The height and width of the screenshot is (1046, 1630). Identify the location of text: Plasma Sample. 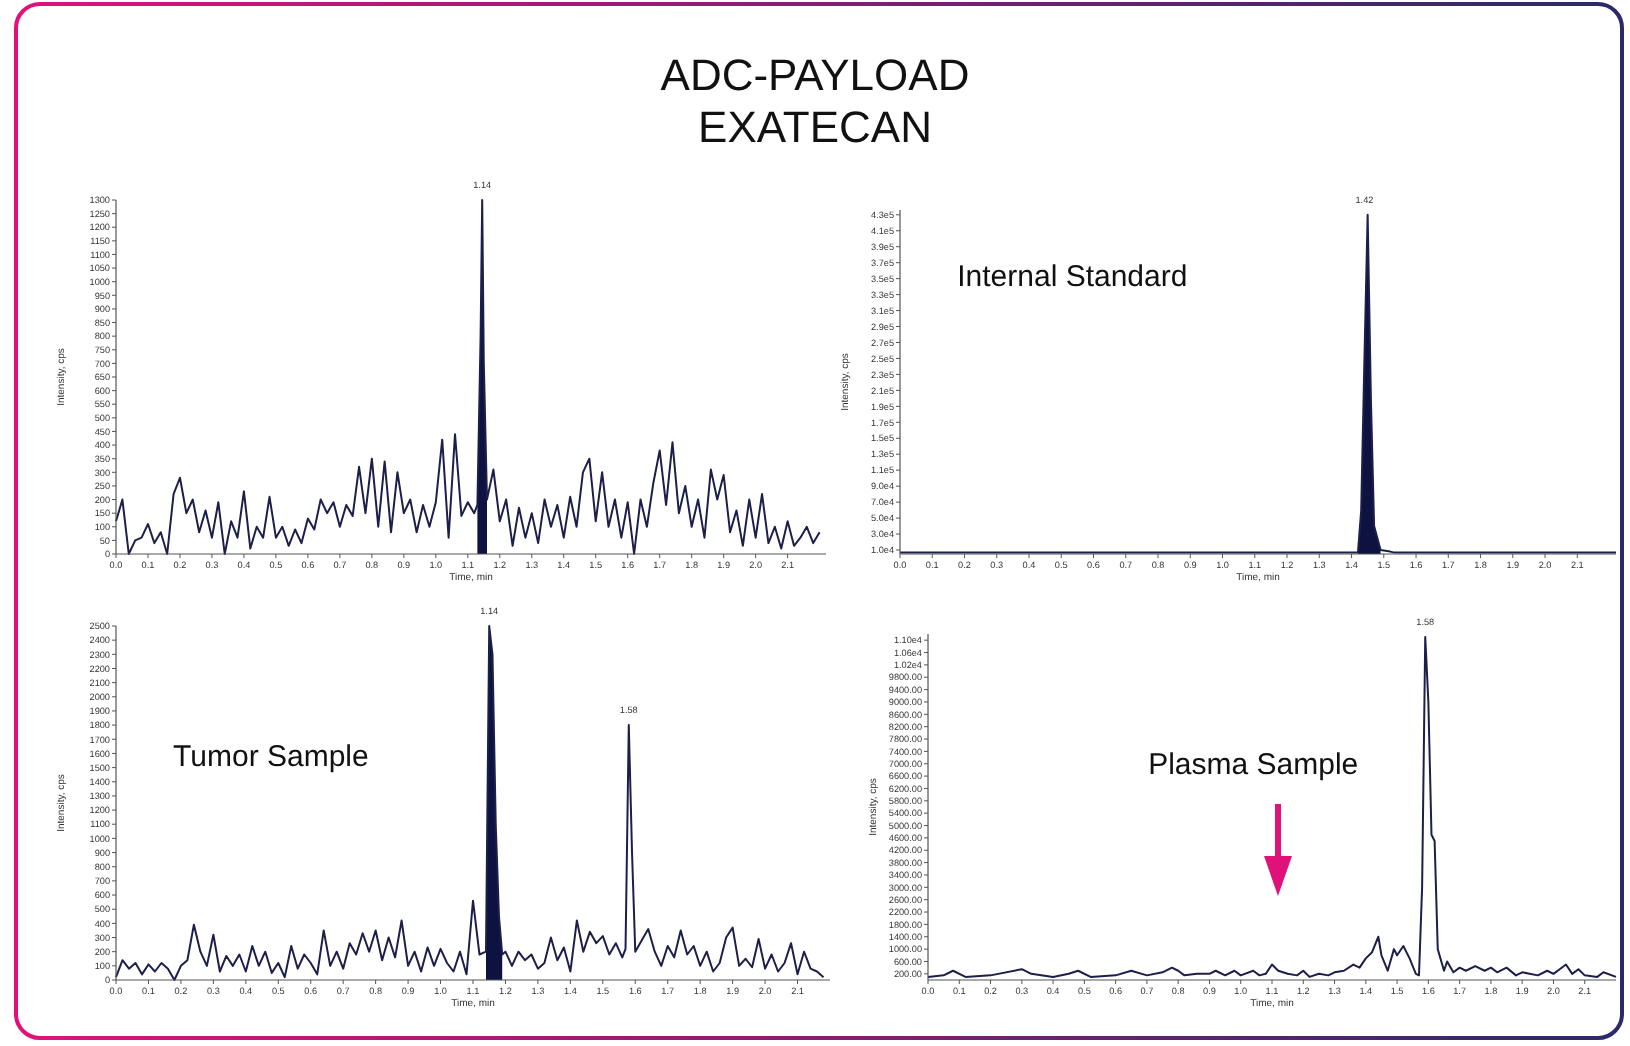
(1253, 765).